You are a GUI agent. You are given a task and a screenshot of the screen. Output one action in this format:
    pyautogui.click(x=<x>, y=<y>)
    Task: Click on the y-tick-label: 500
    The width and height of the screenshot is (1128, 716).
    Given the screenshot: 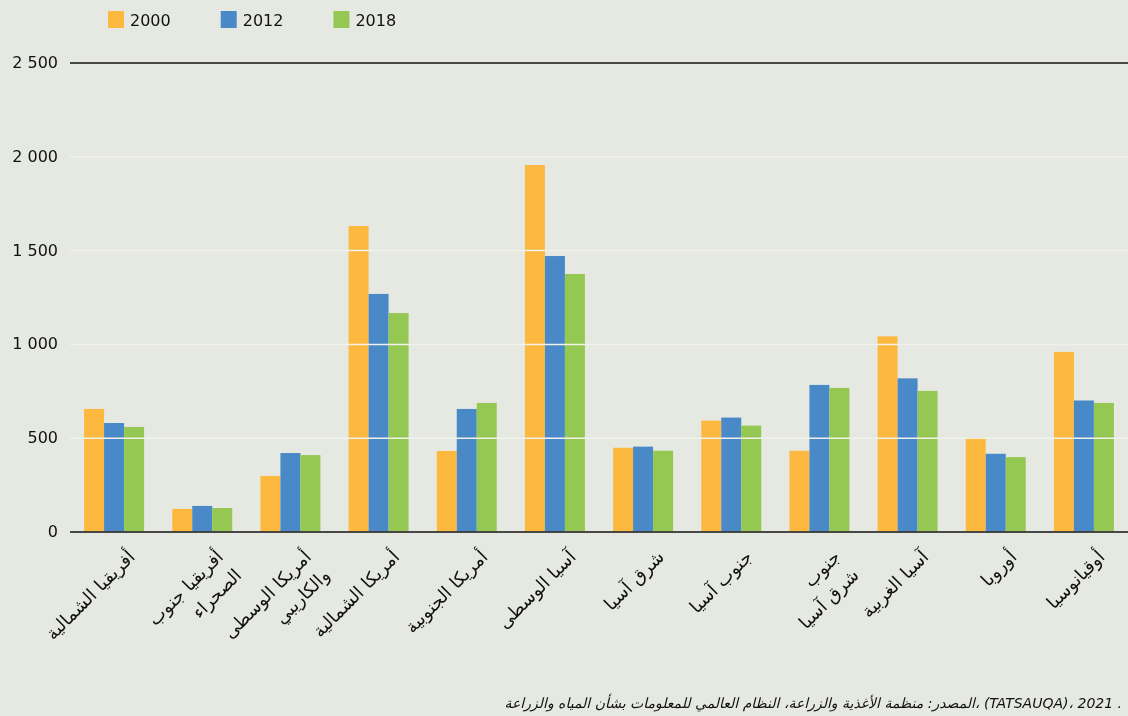 What is the action you would take?
    pyautogui.click(x=42, y=438)
    